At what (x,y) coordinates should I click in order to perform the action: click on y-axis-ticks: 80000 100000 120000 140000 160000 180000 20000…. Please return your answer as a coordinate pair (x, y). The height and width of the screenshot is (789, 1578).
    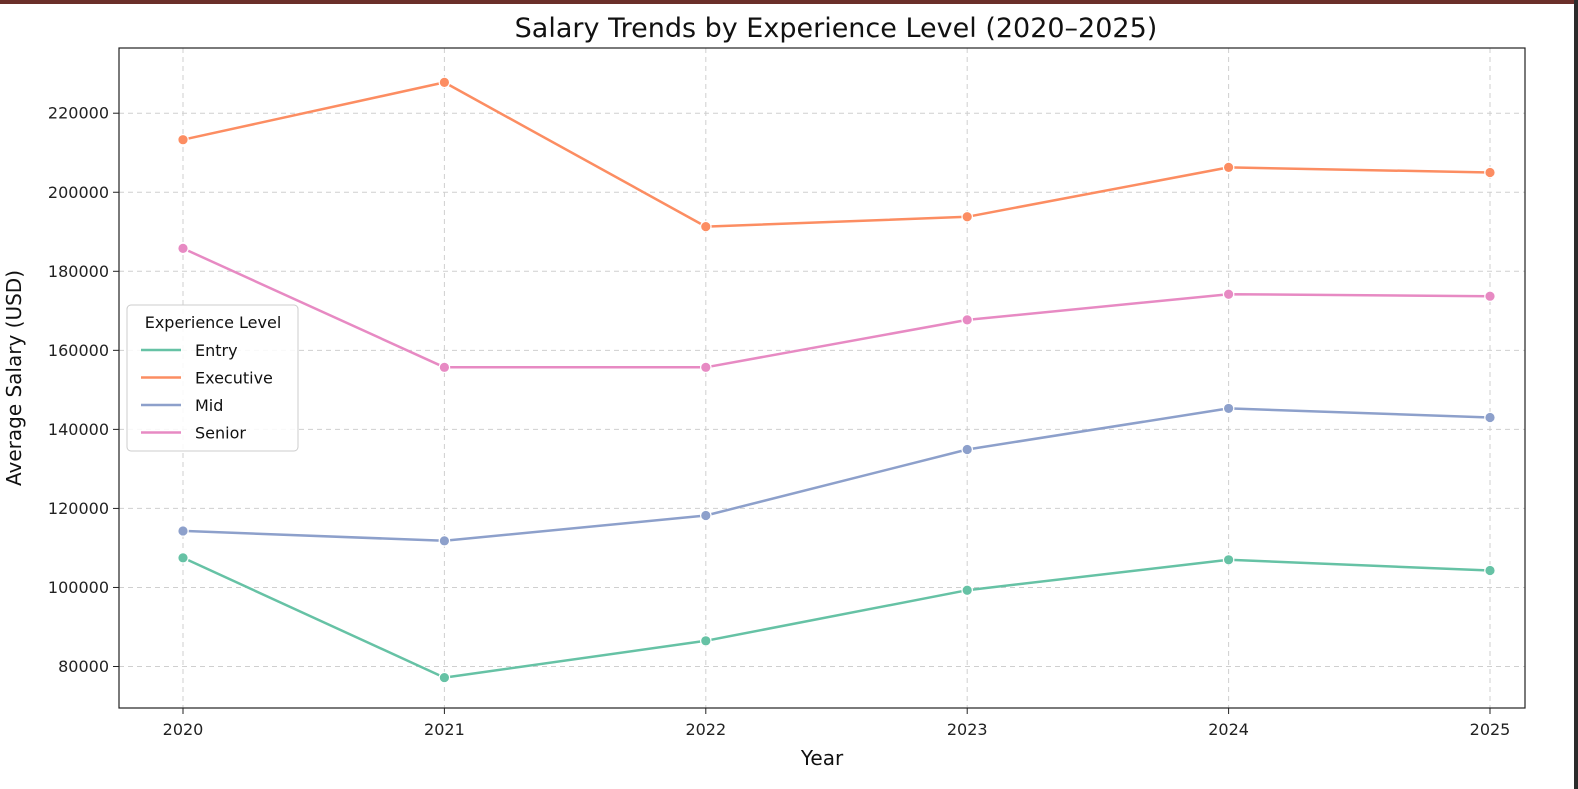
    Looking at the image, I should click on (83, 390).